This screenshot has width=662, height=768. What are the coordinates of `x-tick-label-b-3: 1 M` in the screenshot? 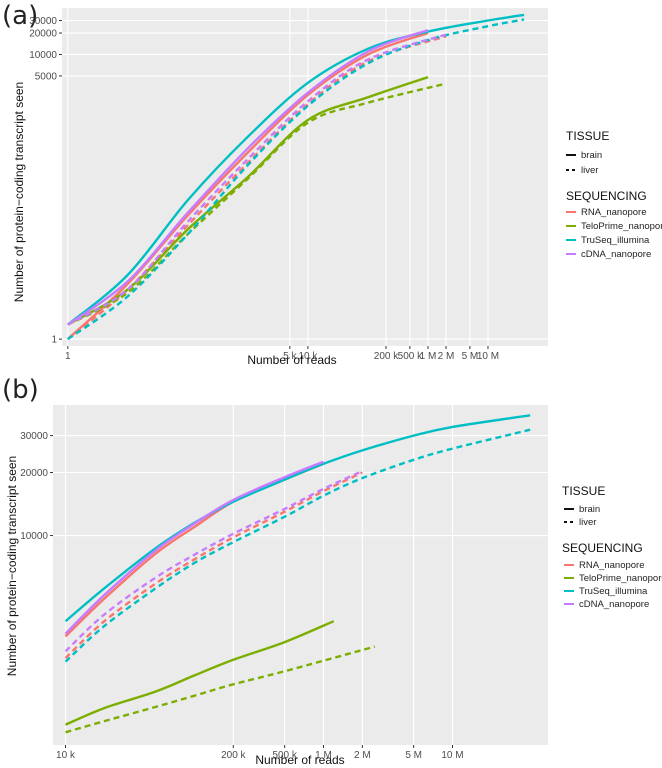 It's located at (323, 755).